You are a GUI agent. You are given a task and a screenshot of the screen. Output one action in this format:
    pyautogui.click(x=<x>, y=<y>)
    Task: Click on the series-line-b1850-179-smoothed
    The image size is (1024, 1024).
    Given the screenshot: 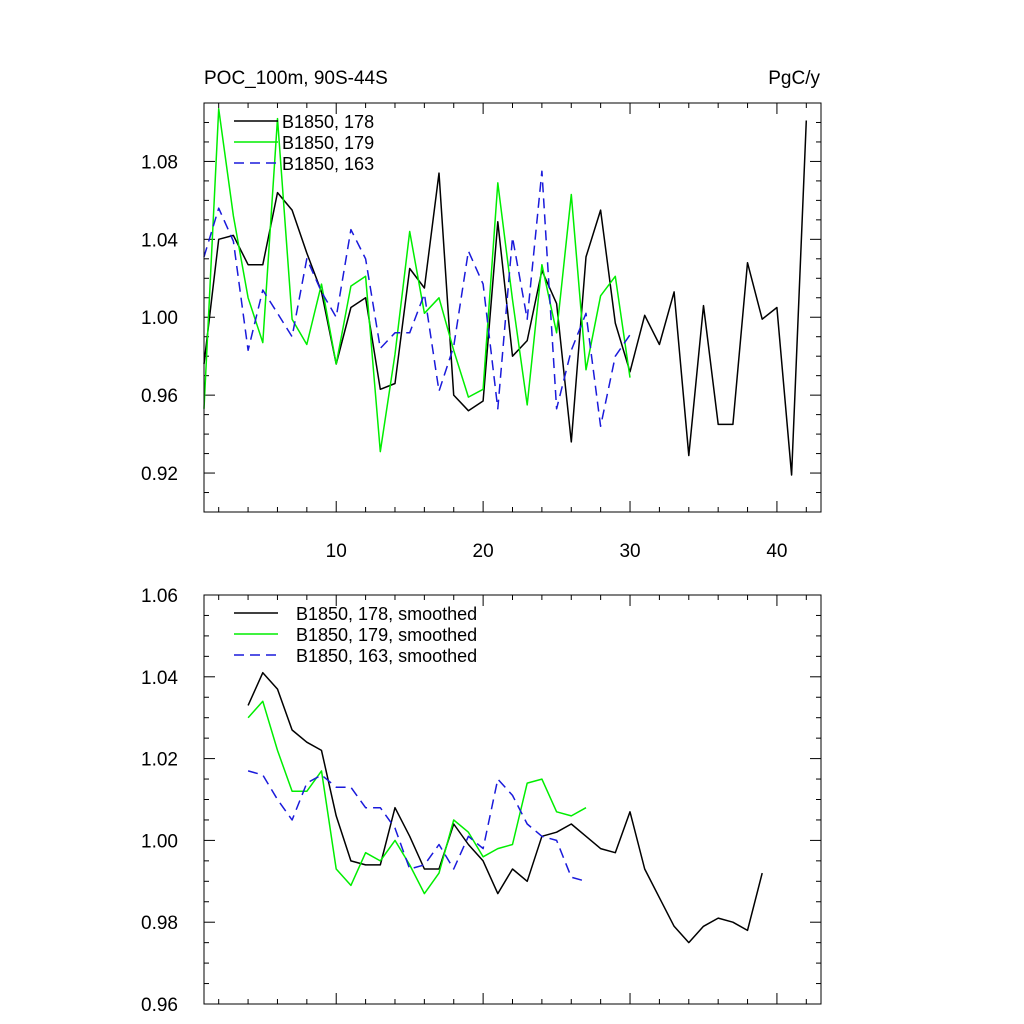 What is the action you would take?
    pyautogui.click(x=417, y=797)
    